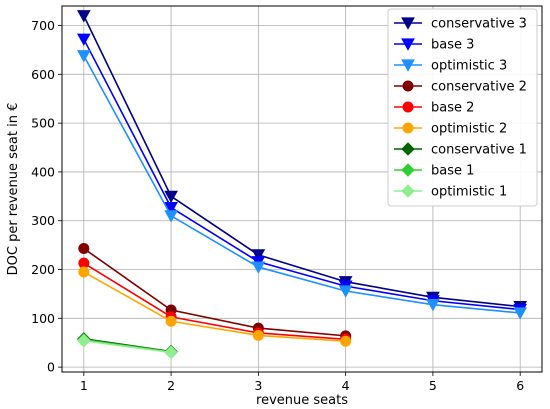 This screenshot has height=409, width=550. I want to click on legend-label: conservative 2, so click(479, 87).